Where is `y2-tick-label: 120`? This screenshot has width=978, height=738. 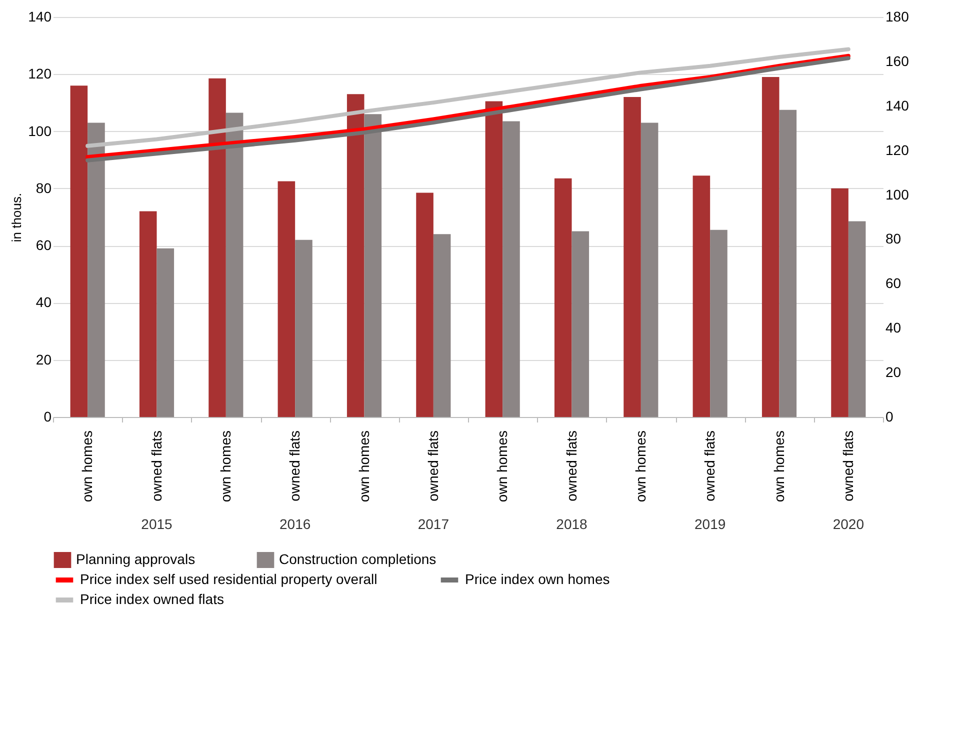
y2-tick-label: 120 is located at coordinates (898, 150).